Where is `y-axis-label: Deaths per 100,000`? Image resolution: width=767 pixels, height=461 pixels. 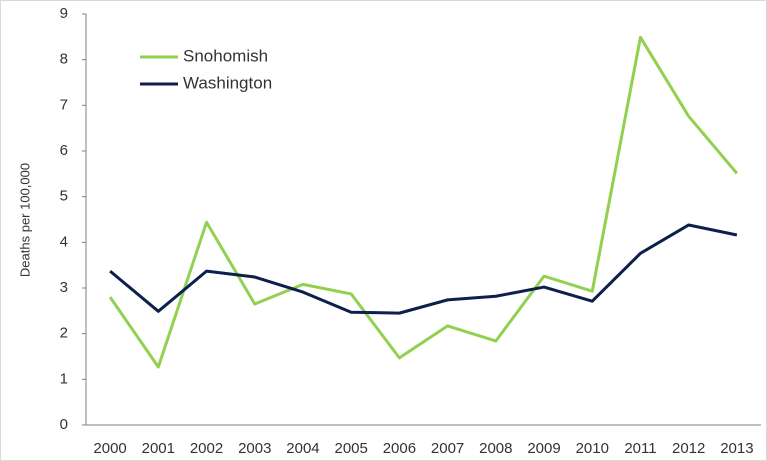 y-axis-label: Deaths per 100,000 is located at coordinates (24, 220).